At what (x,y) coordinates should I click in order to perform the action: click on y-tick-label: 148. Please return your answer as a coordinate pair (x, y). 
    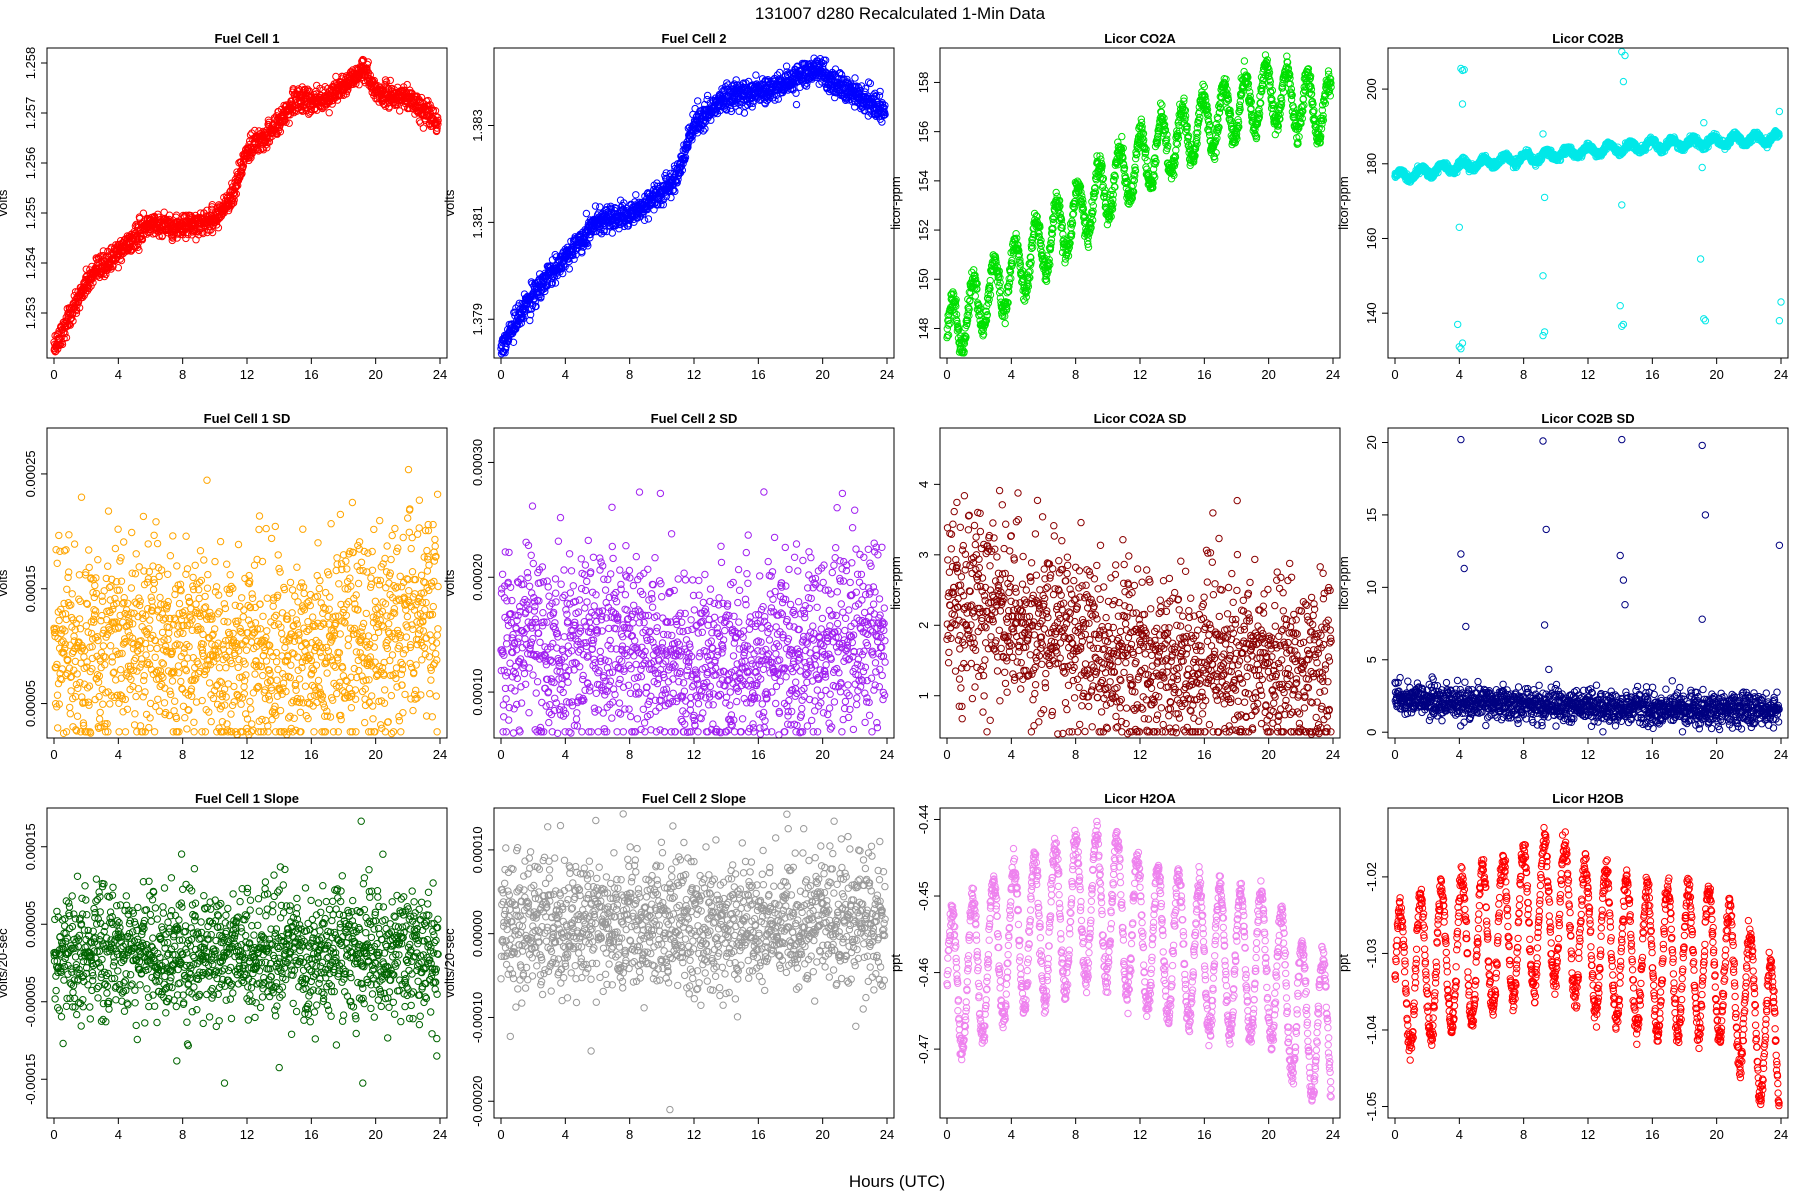
    Looking at the image, I should click on (923, 329).